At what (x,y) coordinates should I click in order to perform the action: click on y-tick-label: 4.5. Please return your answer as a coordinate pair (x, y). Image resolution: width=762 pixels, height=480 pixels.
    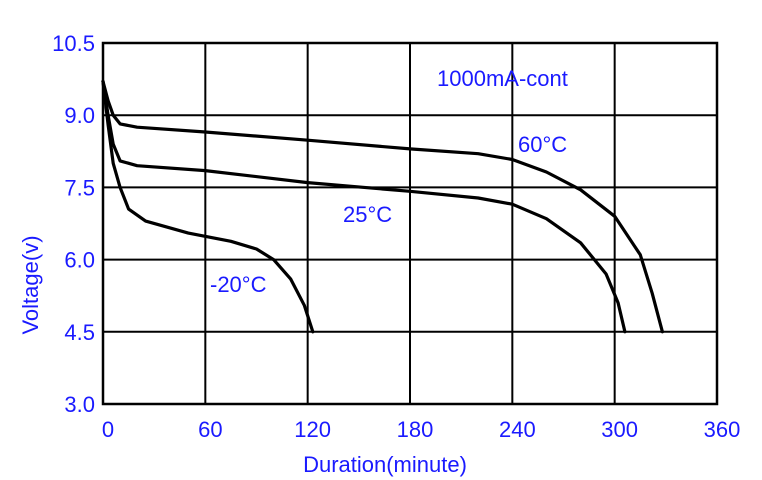
    Looking at the image, I should click on (79, 332).